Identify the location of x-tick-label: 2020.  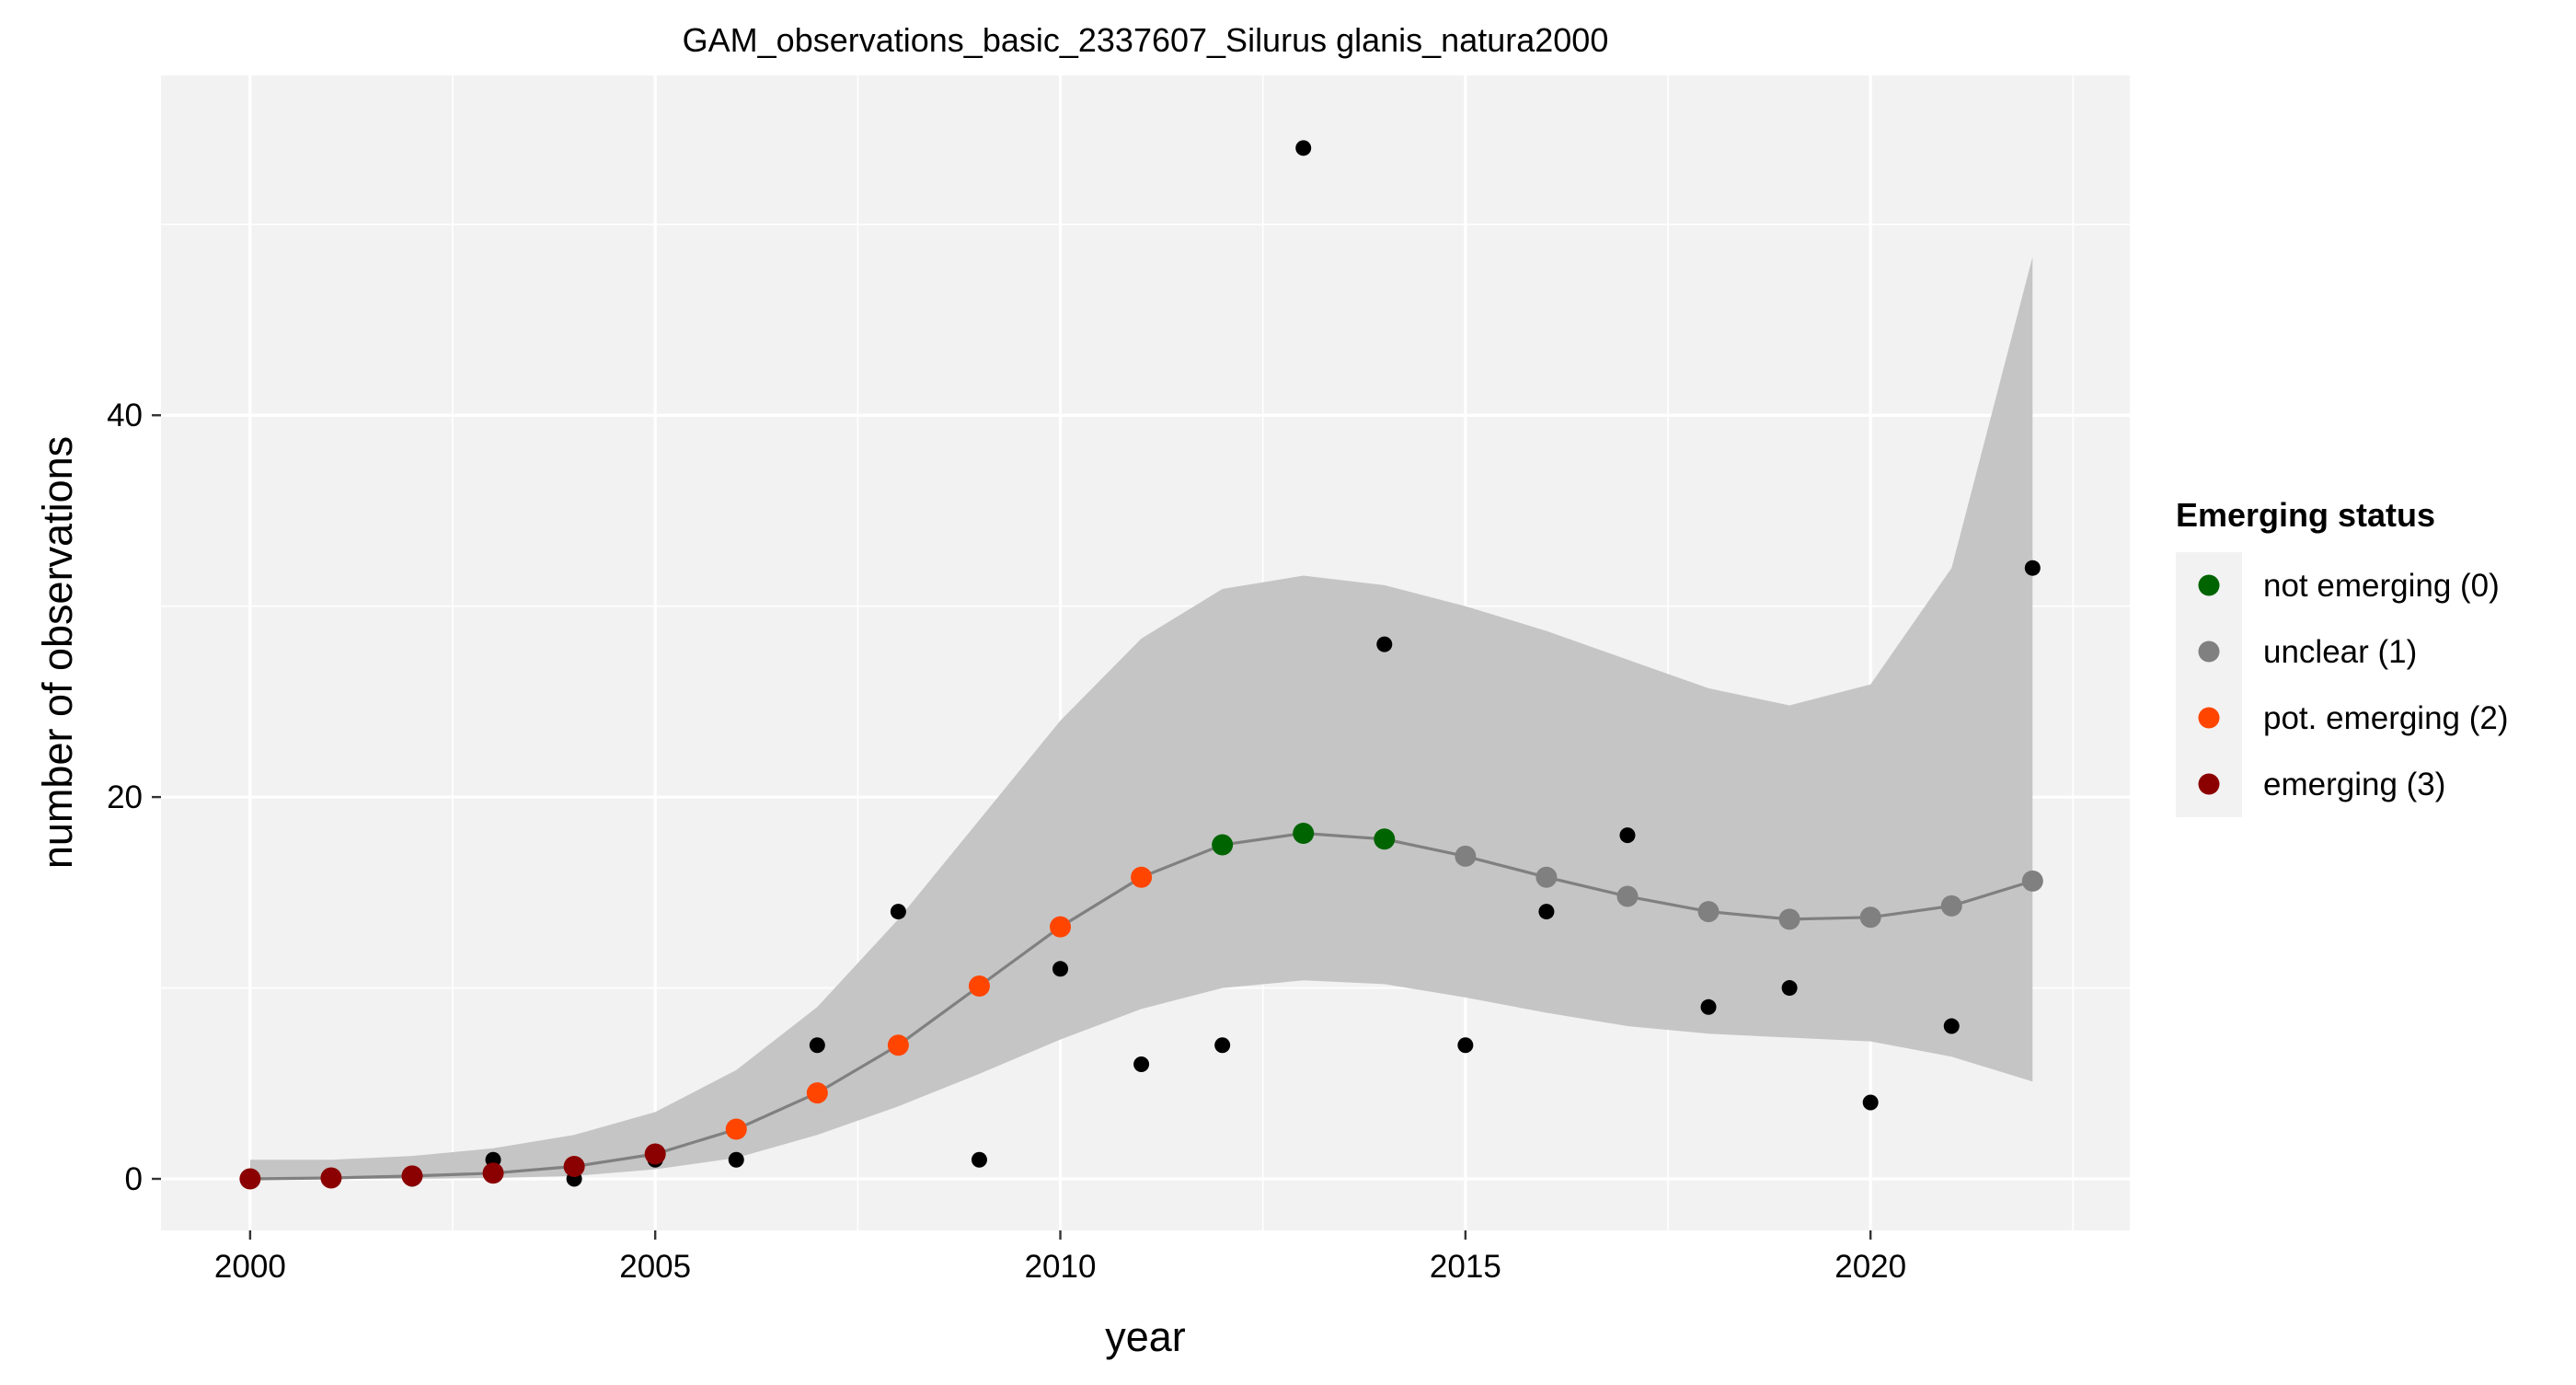
(1870, 1267).